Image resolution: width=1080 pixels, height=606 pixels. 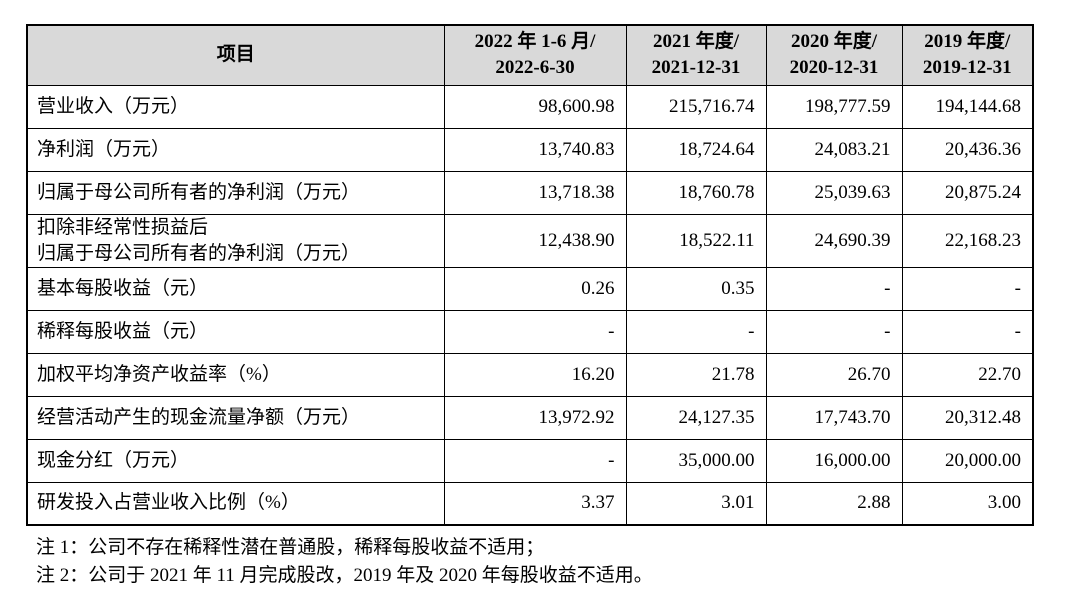 What do you see at coordinates (535, 374) in the screenshot?
I see `cell-value: 16.20` at bounding box center [535, 374].